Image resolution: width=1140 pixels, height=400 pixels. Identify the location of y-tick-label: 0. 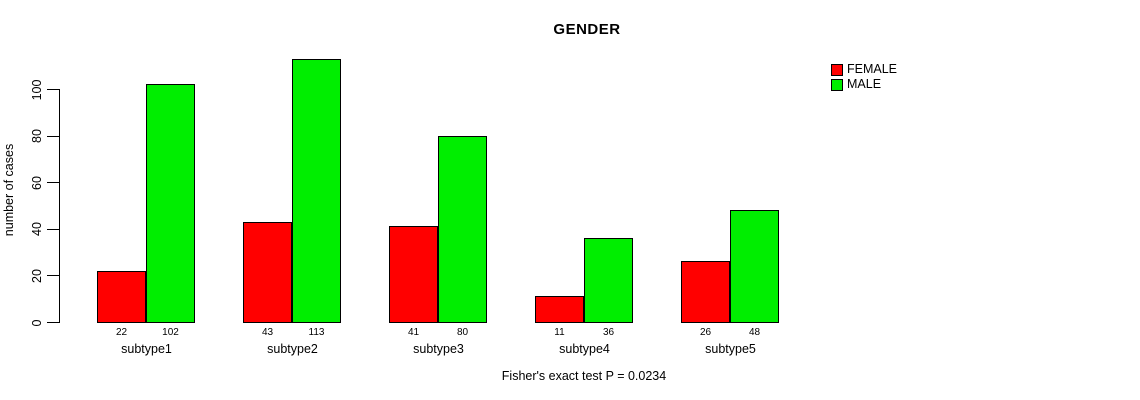
(37, 322).